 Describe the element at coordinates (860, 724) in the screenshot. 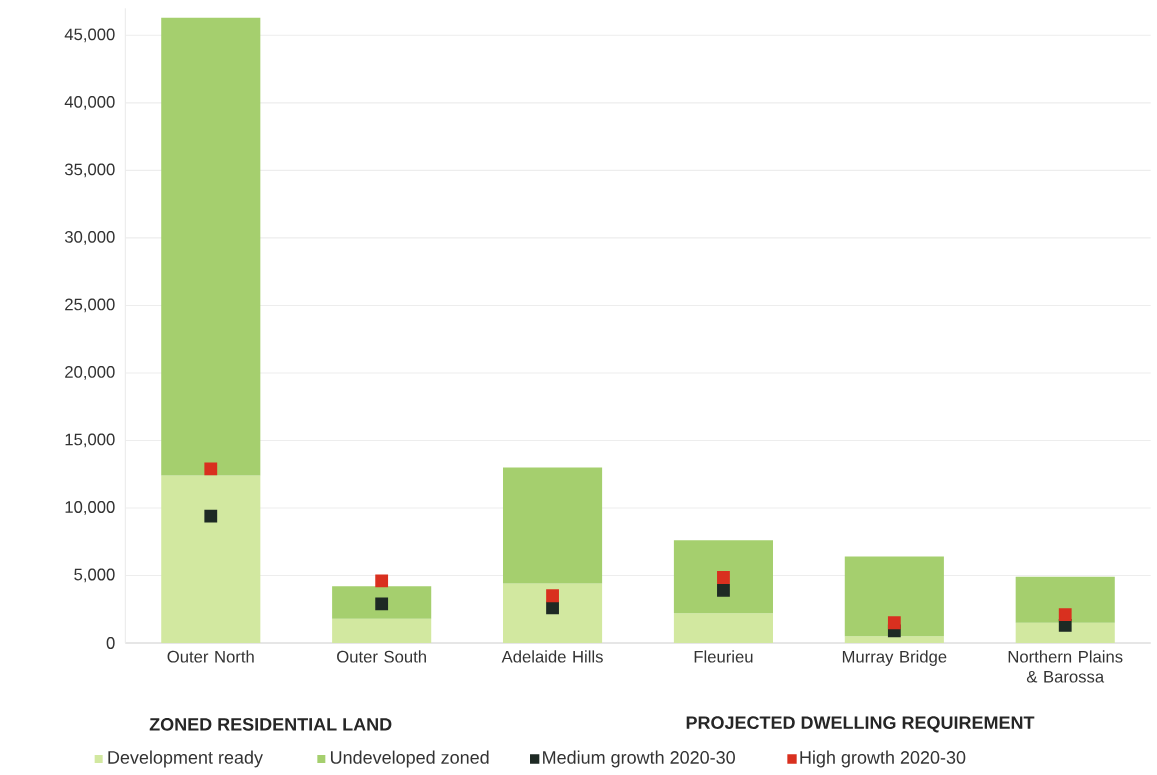

I see `text: PROJECTED DWELLING REQUIREMENT` at that location.